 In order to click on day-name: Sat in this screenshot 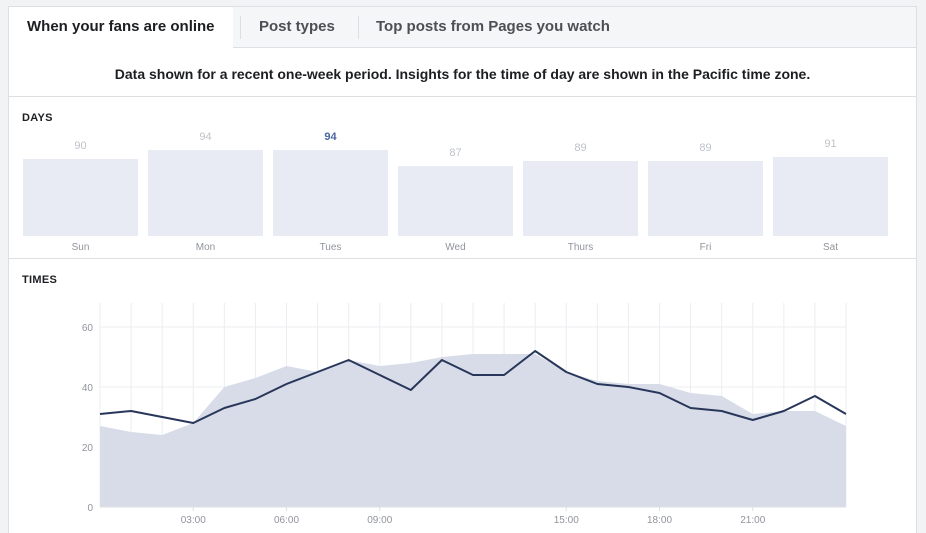, I will do `click(830, 247)`.